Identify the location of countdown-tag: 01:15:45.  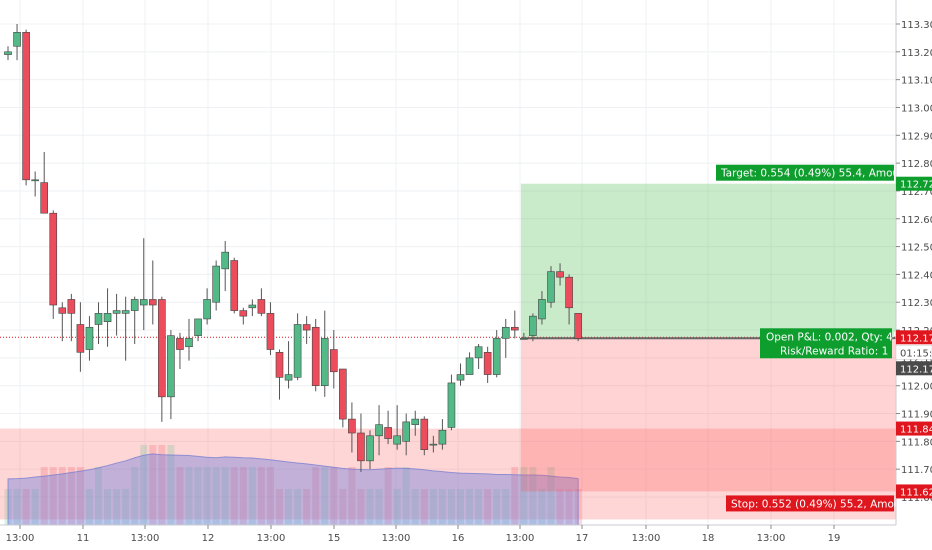
(913, 352).